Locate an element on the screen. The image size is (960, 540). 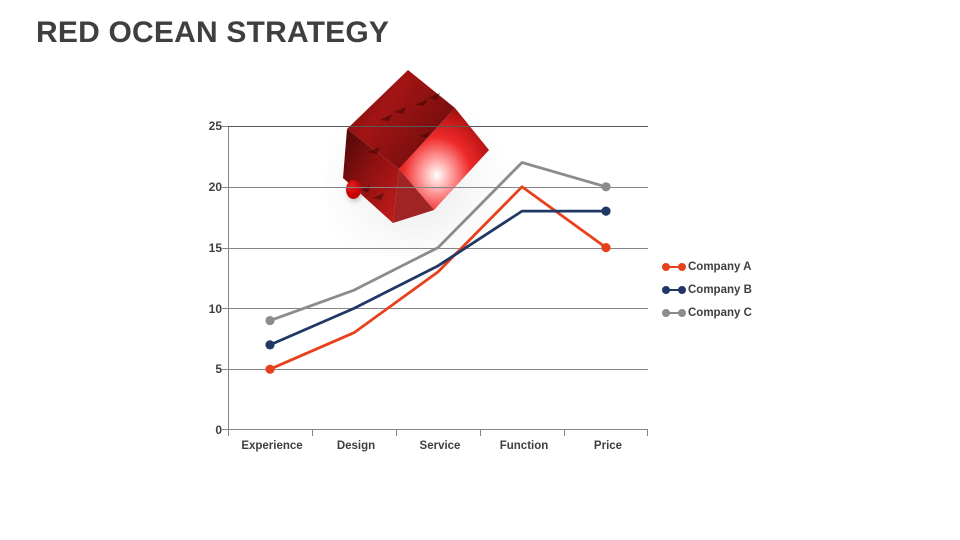
x-axis-labels: Experience Design Service Function Price is located at coordinates (438, 445).